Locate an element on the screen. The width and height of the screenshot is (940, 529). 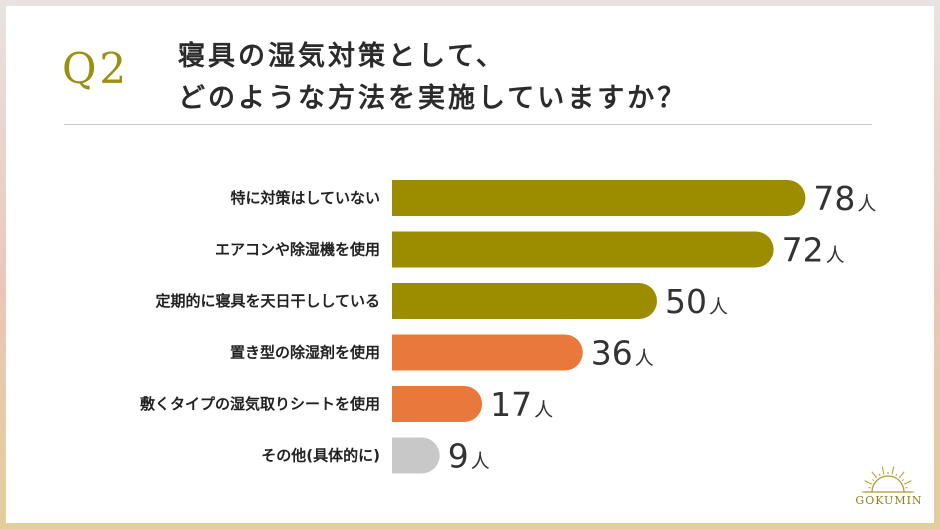
brand-name: GOKUMIN is located at coordinates (889, 500).